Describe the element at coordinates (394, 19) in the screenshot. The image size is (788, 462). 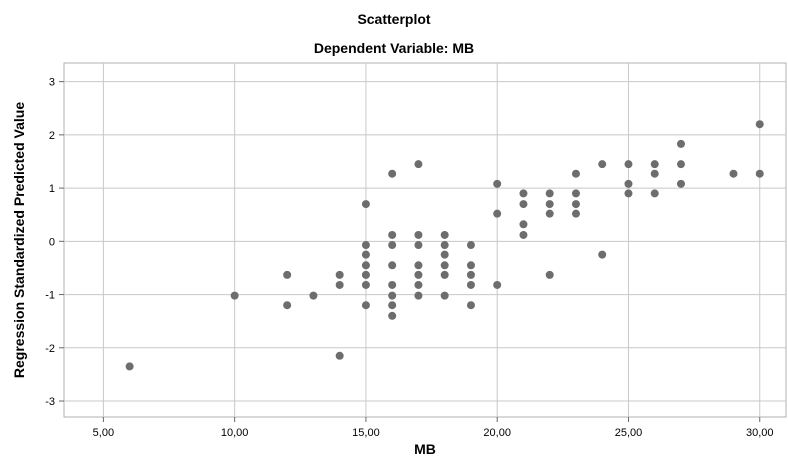
I see `chart-title: Scatterplot` at that location.